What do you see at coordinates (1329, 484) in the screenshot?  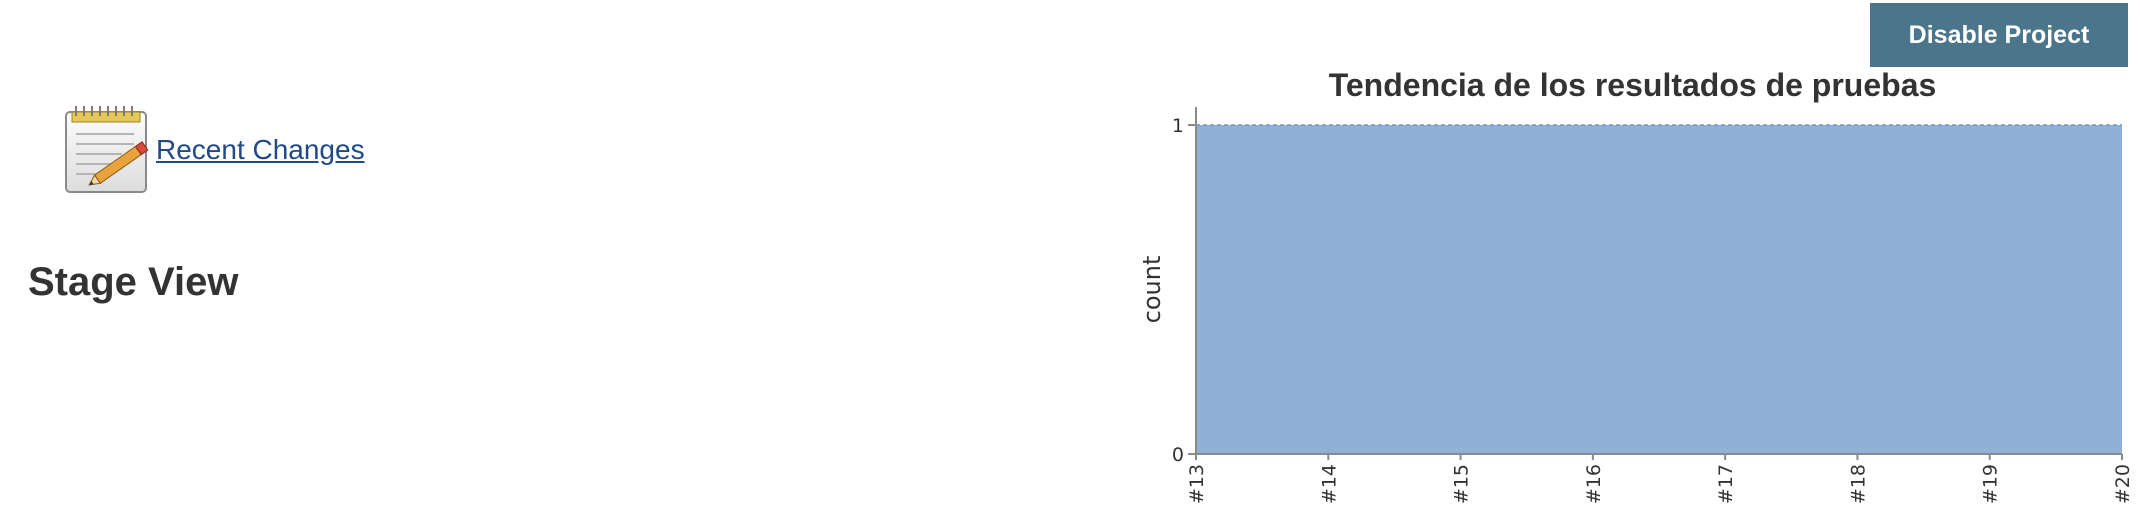 I see `x-tick-label: #14` at bounding box center [1329, 484].